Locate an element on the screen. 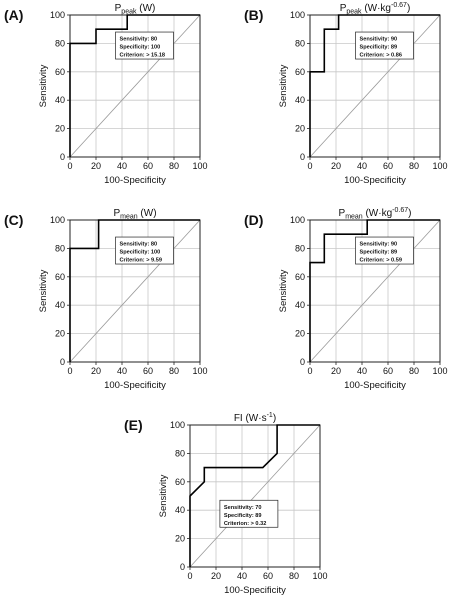 The image size is (474, 610). panel-label: (B) is located at coordinates (253, 15).